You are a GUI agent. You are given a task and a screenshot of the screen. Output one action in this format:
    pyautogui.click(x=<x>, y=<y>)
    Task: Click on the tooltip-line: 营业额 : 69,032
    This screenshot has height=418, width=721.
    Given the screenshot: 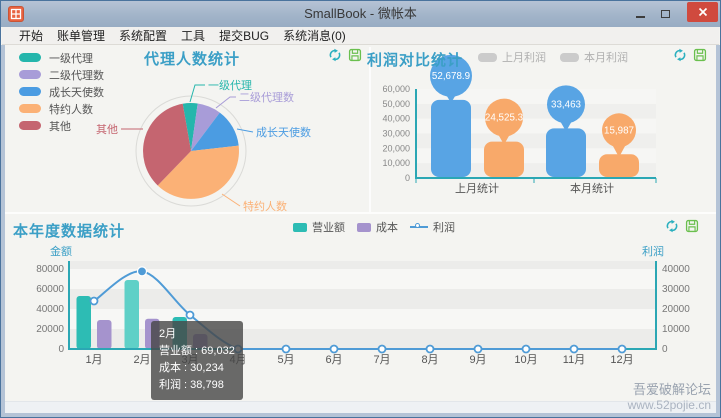 What is the action you would take?
    pyautogui.click(x=197, y=351)
    